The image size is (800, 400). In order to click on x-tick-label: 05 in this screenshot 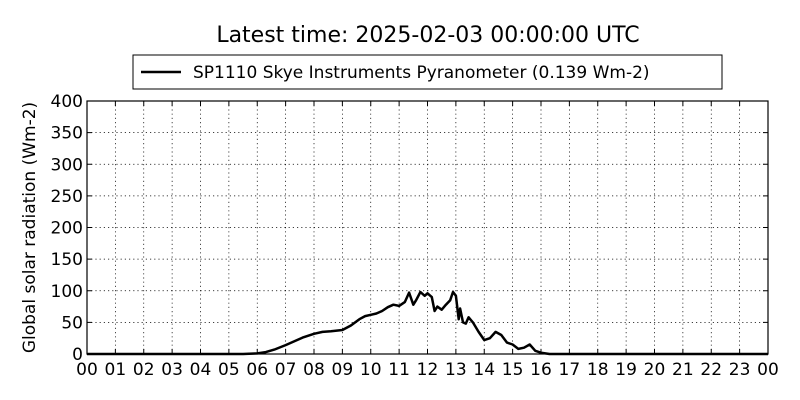, I will do `click(229, 370)`.